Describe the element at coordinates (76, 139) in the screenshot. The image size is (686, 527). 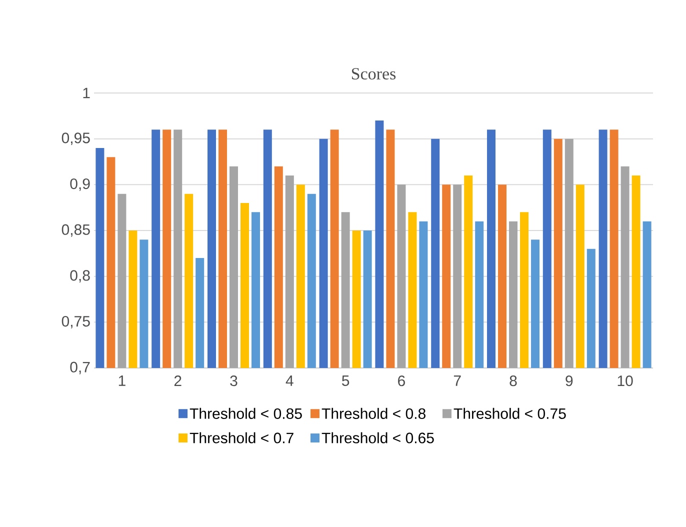
I see `y-tick-label: 0,95` at that location.